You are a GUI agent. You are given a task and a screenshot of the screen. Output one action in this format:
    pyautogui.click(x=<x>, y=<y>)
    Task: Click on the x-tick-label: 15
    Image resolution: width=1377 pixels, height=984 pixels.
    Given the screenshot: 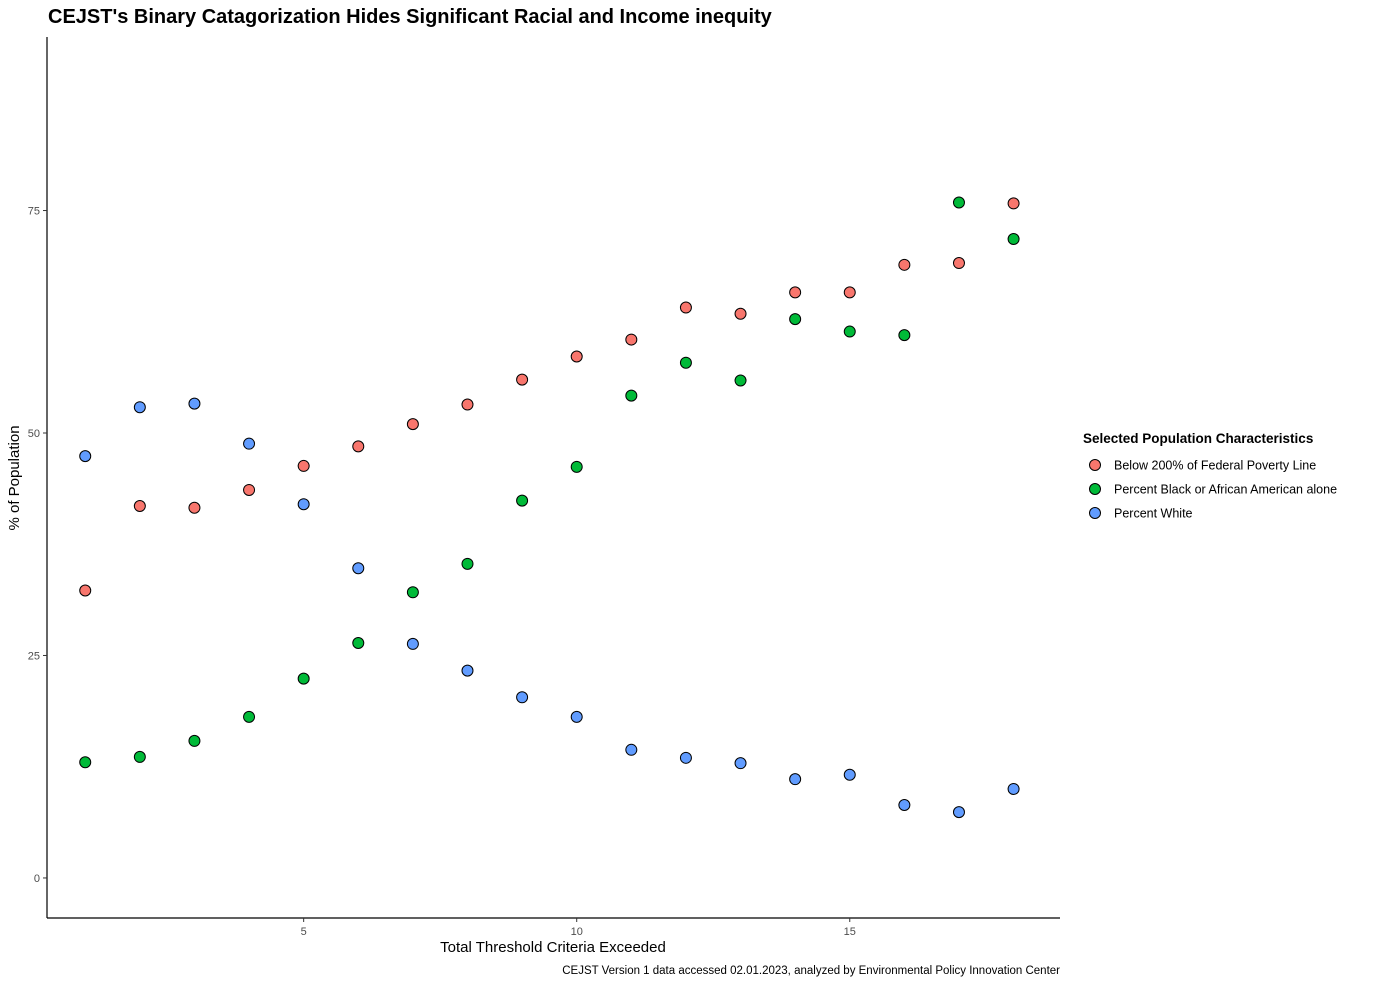 What is the action you would take?
    pyautogui.click(x=850, y=932)
    